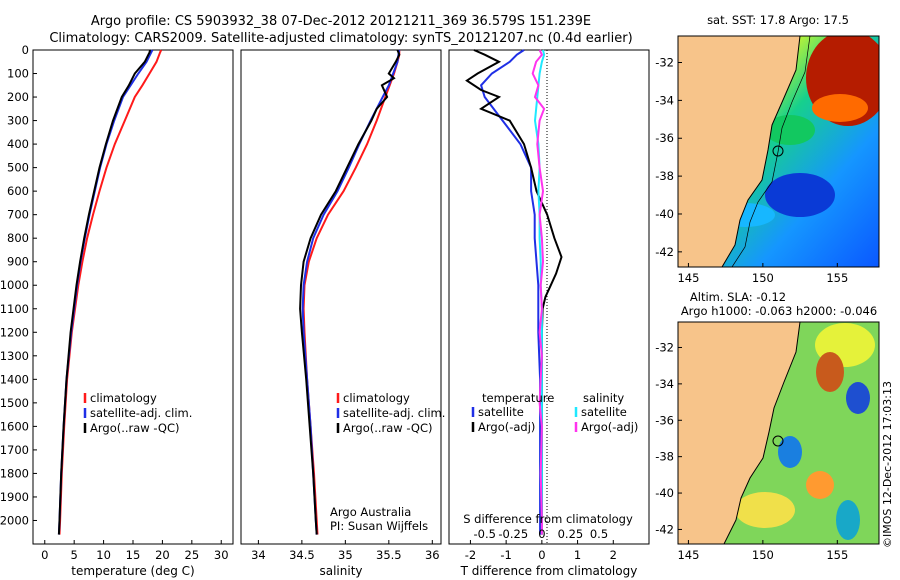 This screenshot has height=580, width=900. Describe the element at coordinates (258, 555) in the screenshot. I see `salinity-tick-label: 34` at that location.